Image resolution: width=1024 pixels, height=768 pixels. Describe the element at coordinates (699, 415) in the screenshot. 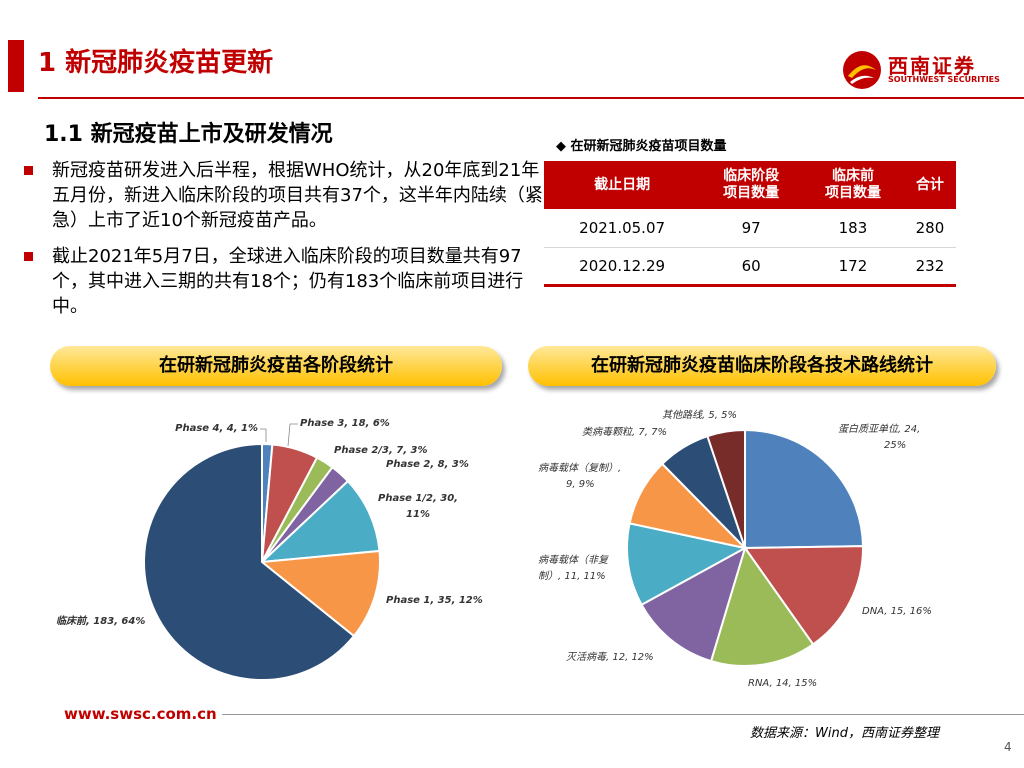

I see `pie-label-7: 其他路线, 5, 5%` at that location.